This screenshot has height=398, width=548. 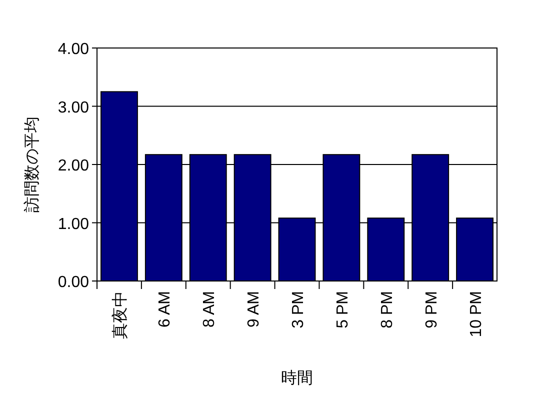 I want to click on x-axis-title: 時間, so click(x=297, y=378).